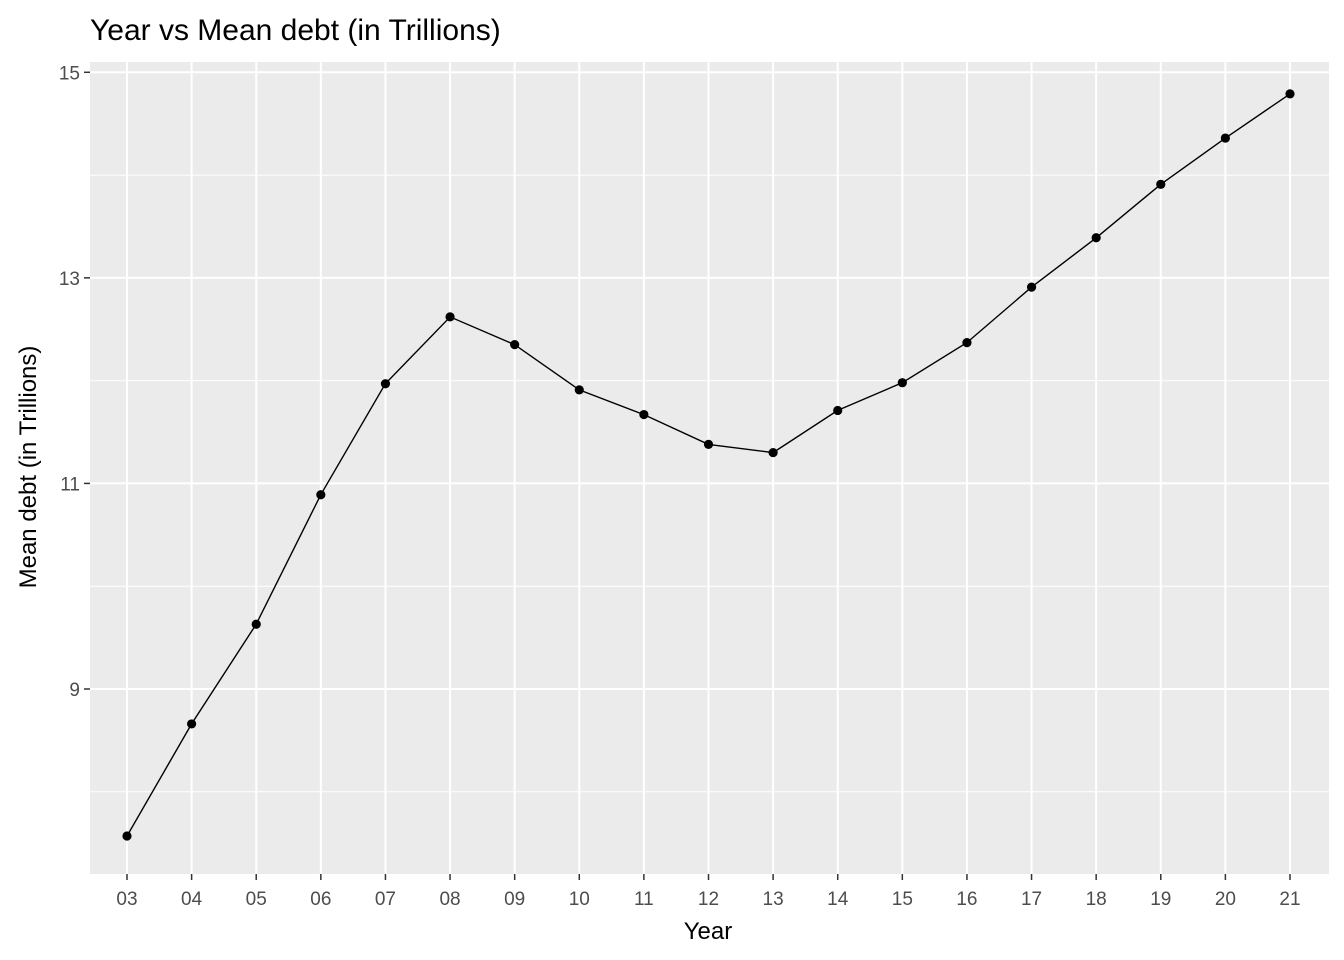  What do you see at coordinates (192, 899) in the screenshot?
I see `x-tick-label: 04` at bounding box center [192, 899].